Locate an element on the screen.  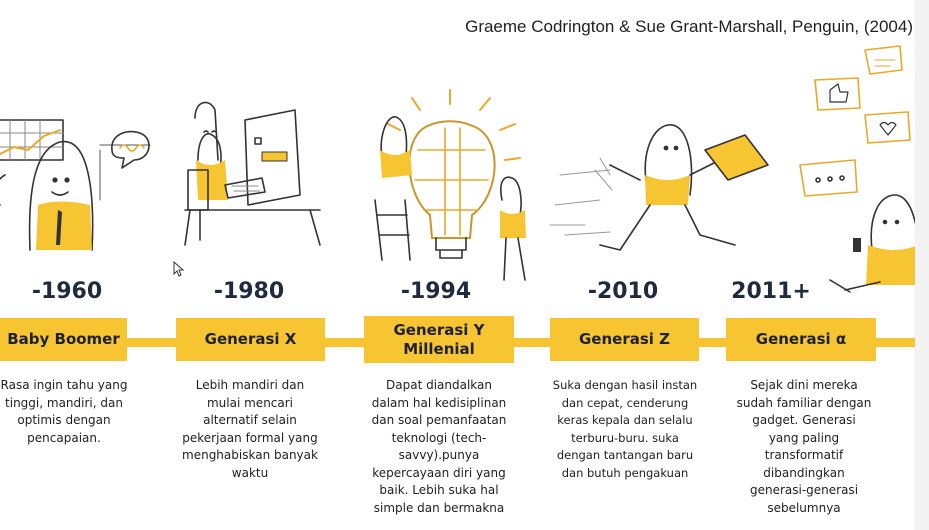
year-label-generasi-z: -2010 is located at coordinates (623, 291).